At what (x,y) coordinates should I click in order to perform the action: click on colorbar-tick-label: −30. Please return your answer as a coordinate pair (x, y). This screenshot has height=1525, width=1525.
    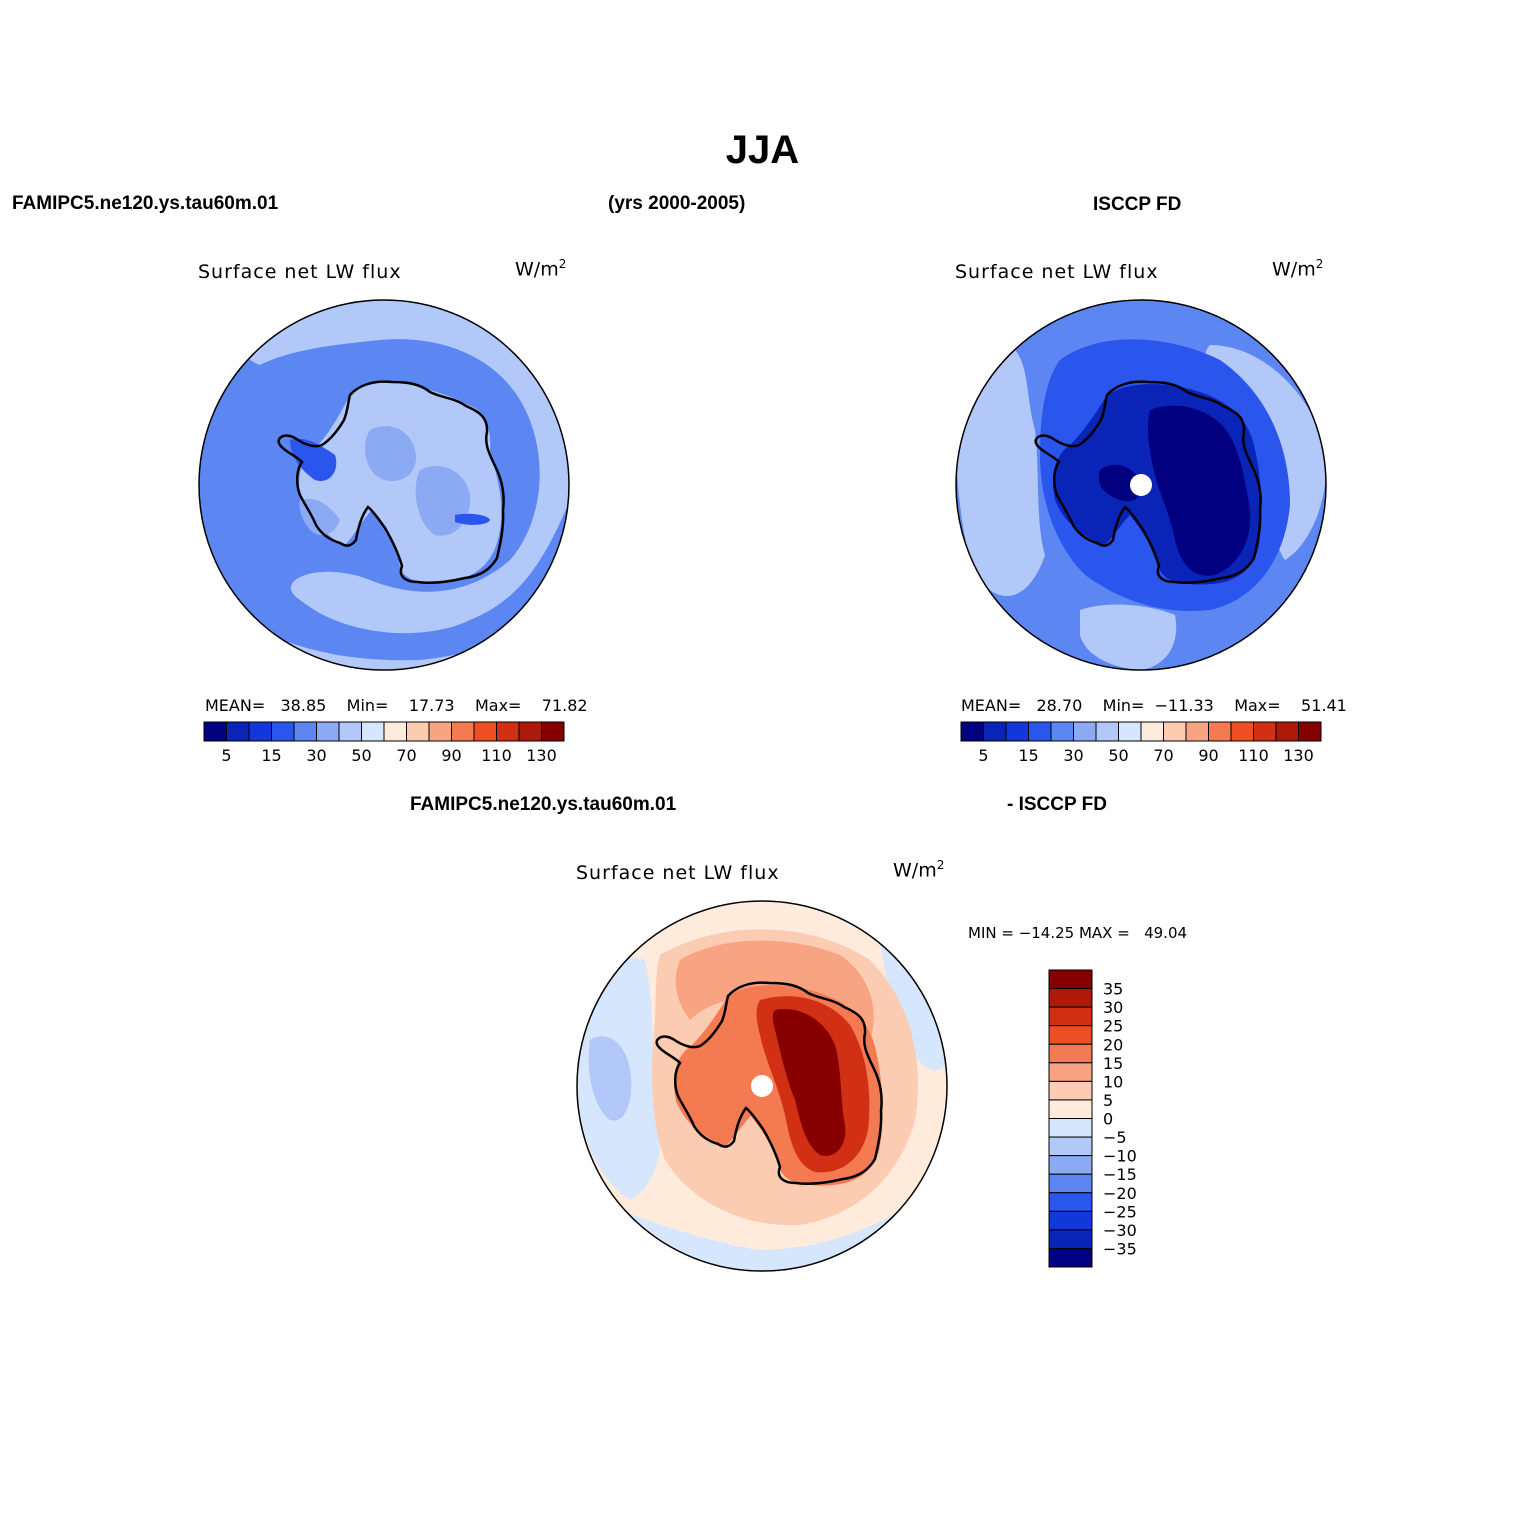
    Looking at the image, I should click on (1120, 1230).